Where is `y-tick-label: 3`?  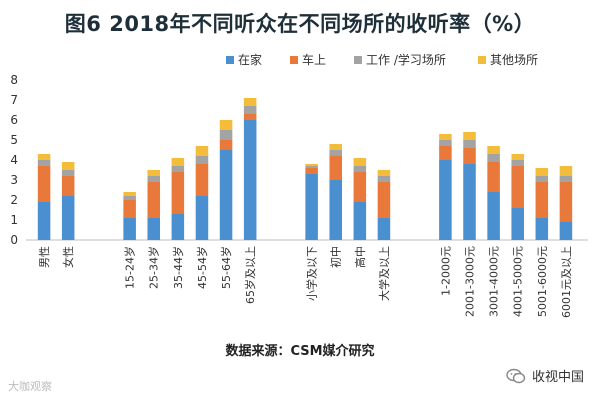 y-tick-label: 3 is located at coordinates (14, 180).